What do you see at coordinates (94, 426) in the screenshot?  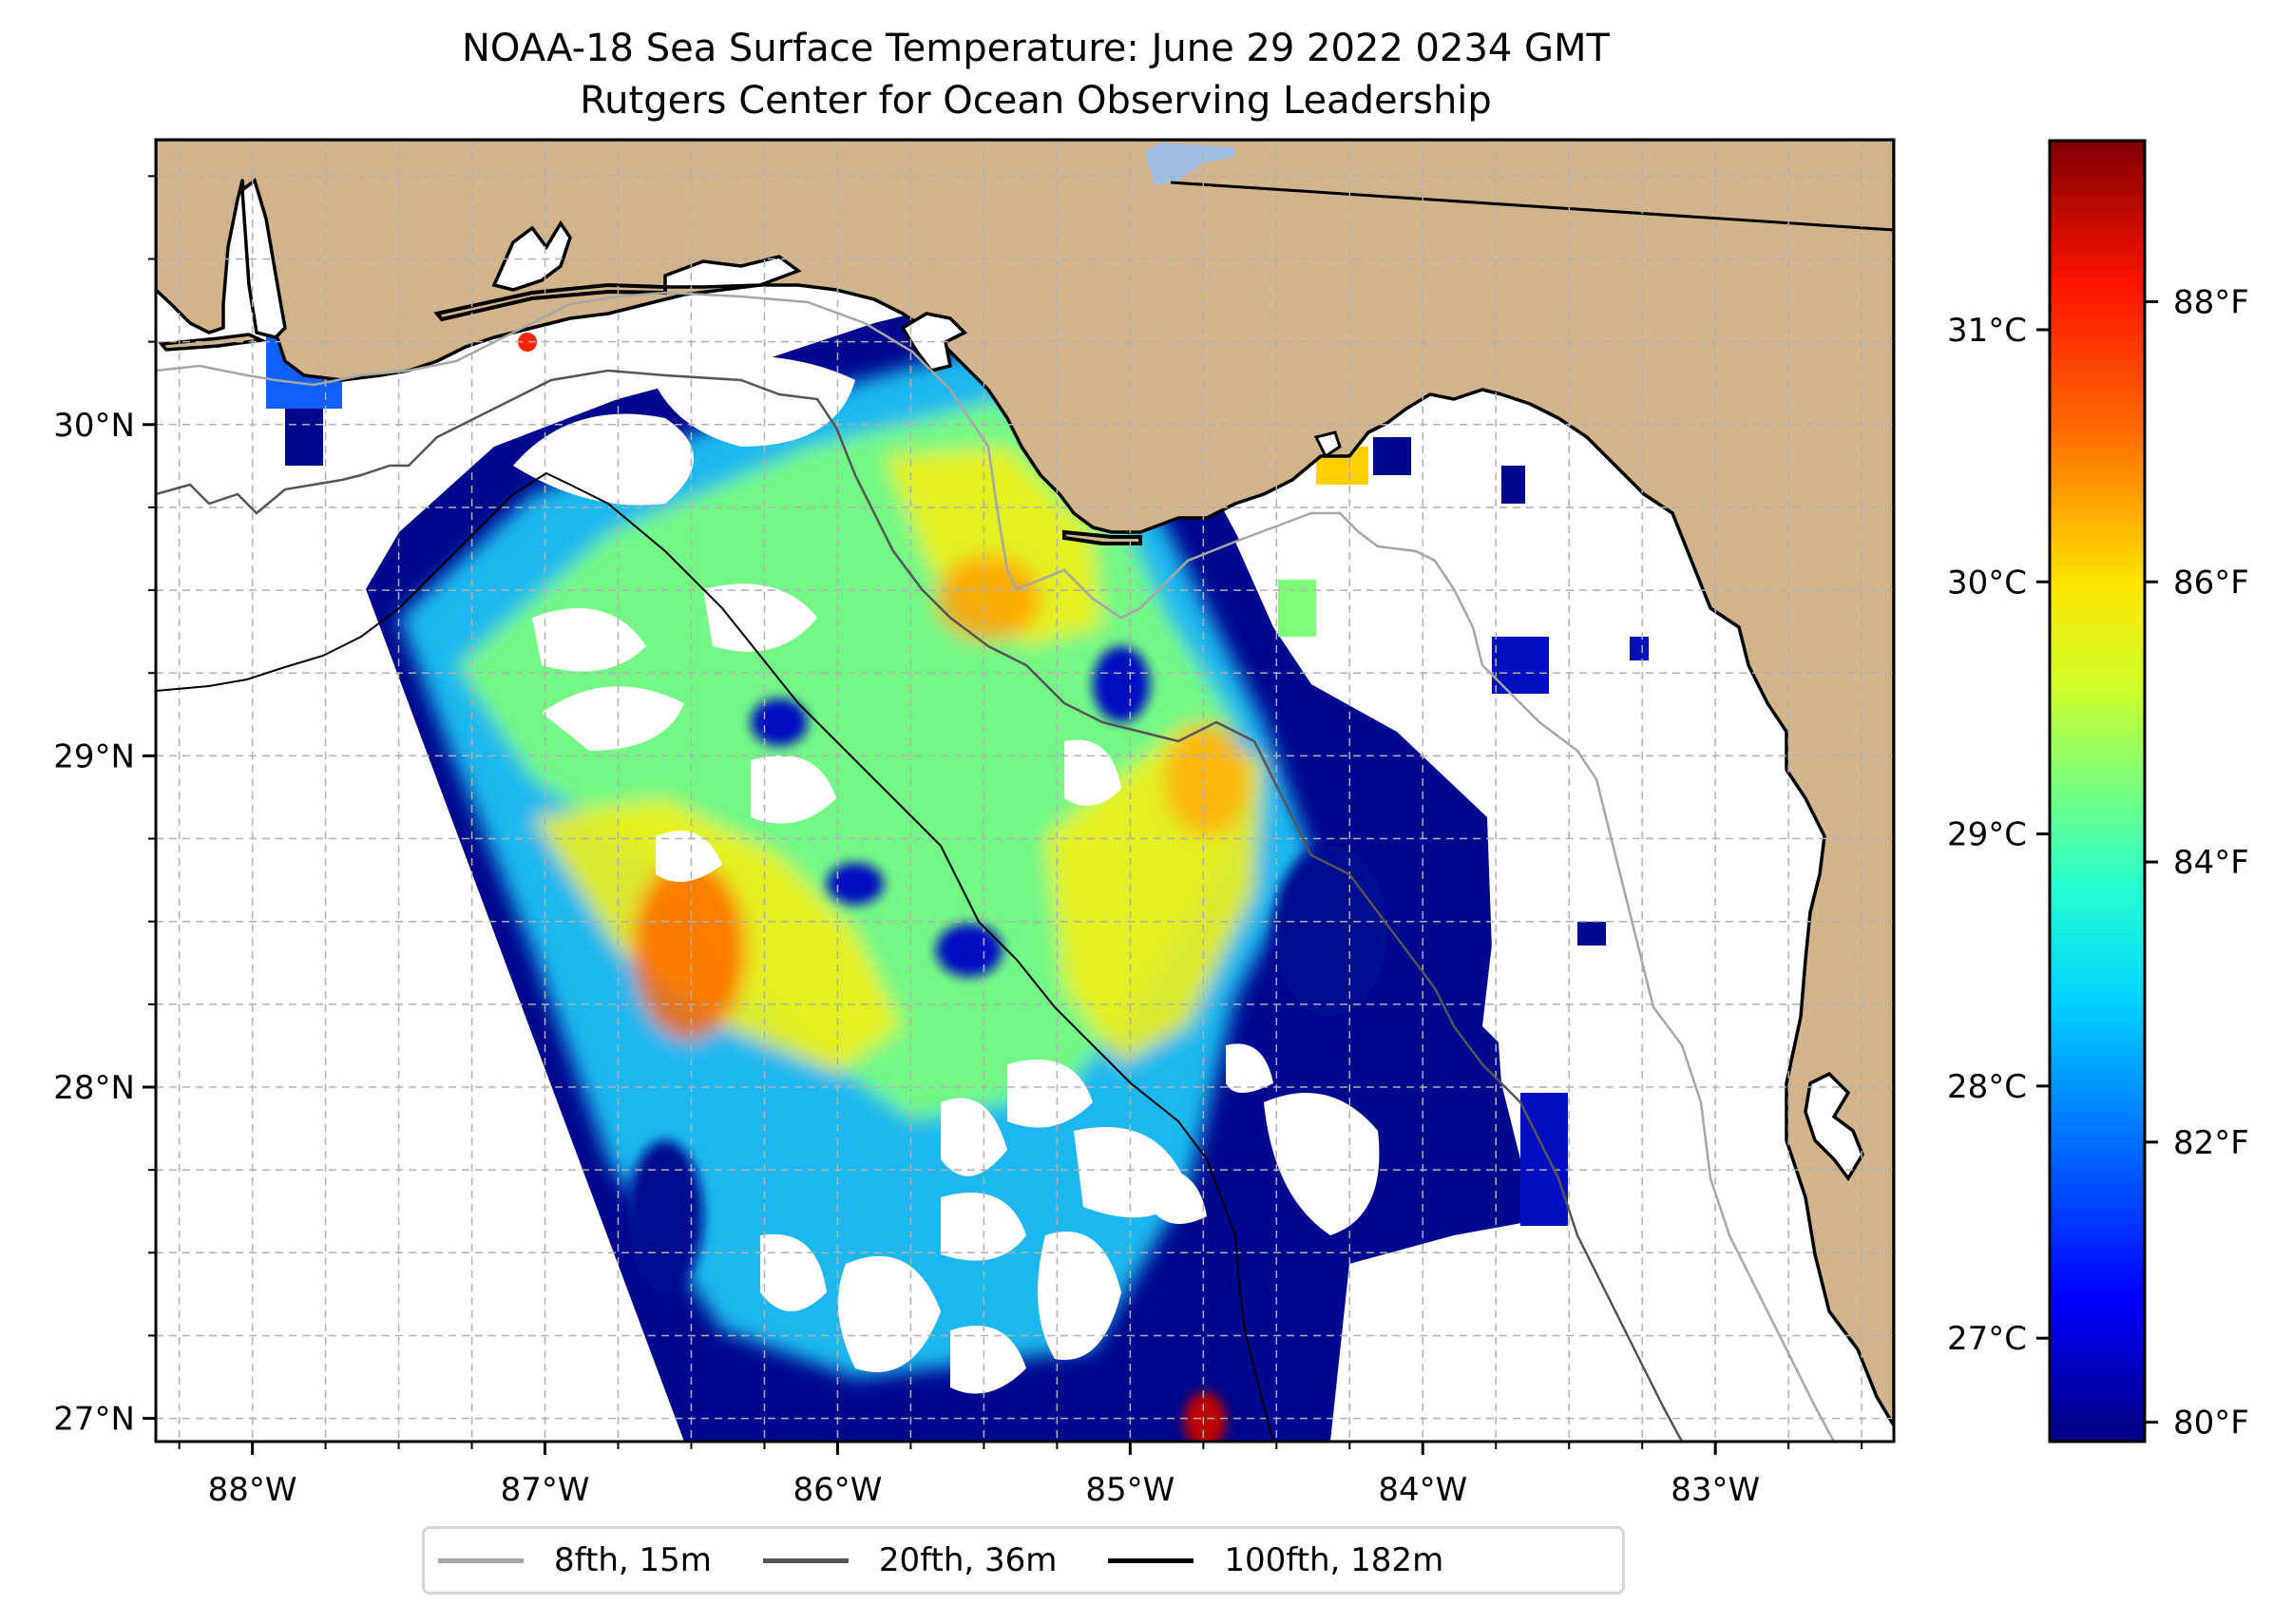 I see `y-tick-label: 30°N` at bounding box center [94, 426].